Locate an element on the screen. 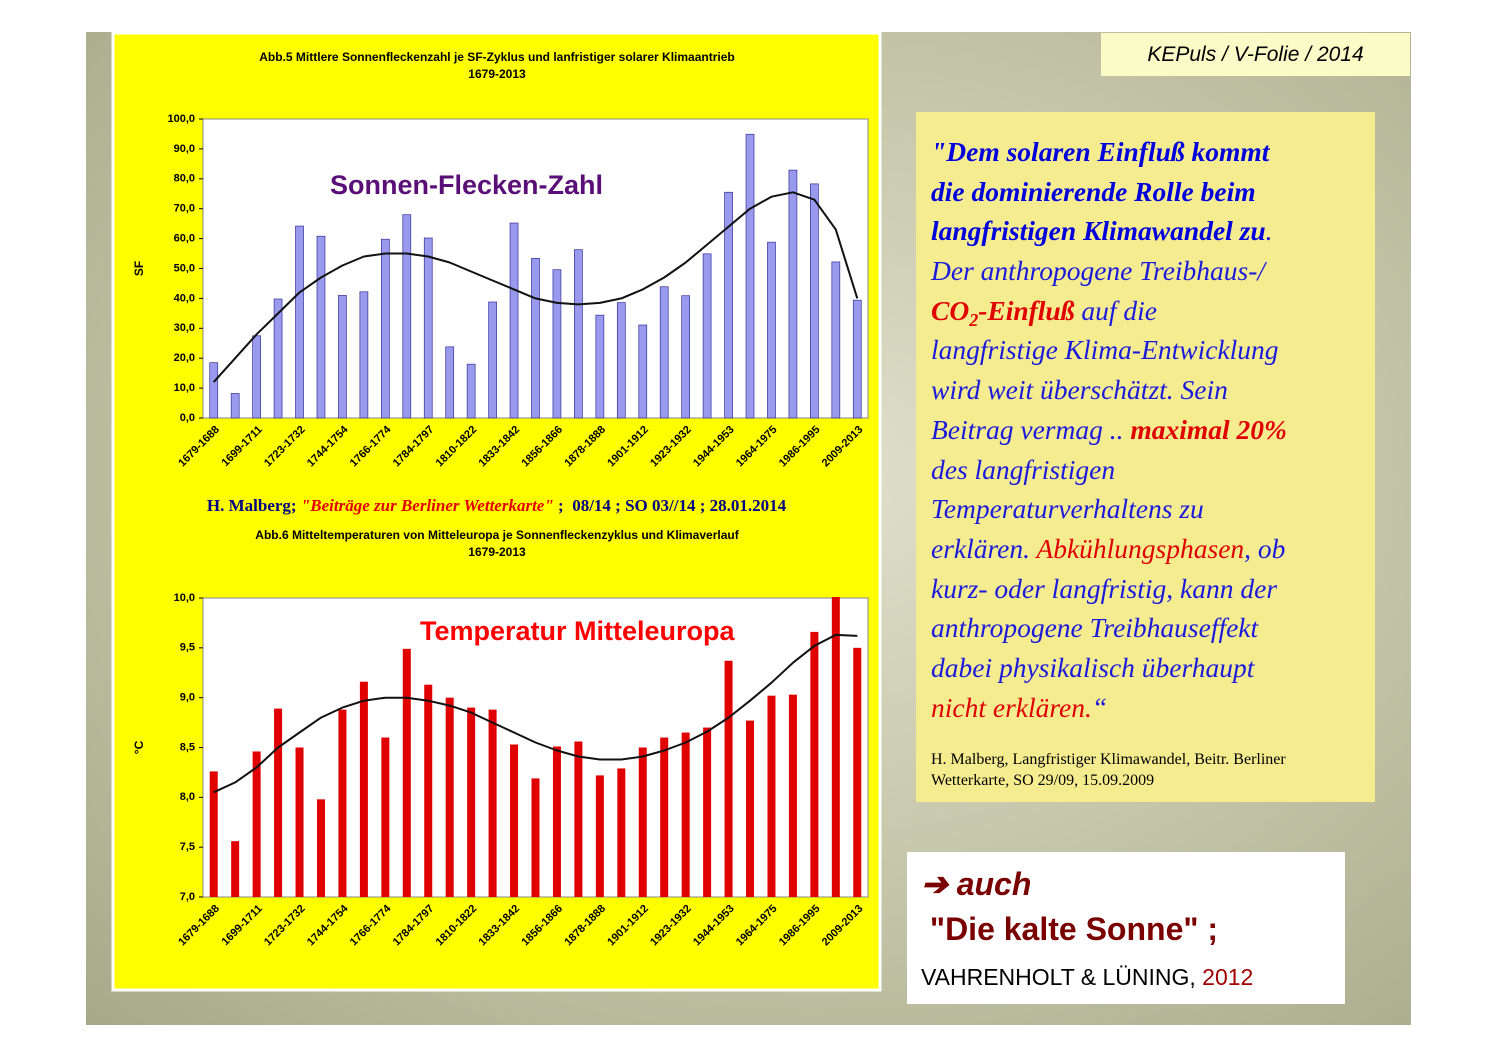 The width and height of the screenshot is (1497, 1058). annotation: Sonnen-Flecken-Zahl is located at coordinates (466, 185).